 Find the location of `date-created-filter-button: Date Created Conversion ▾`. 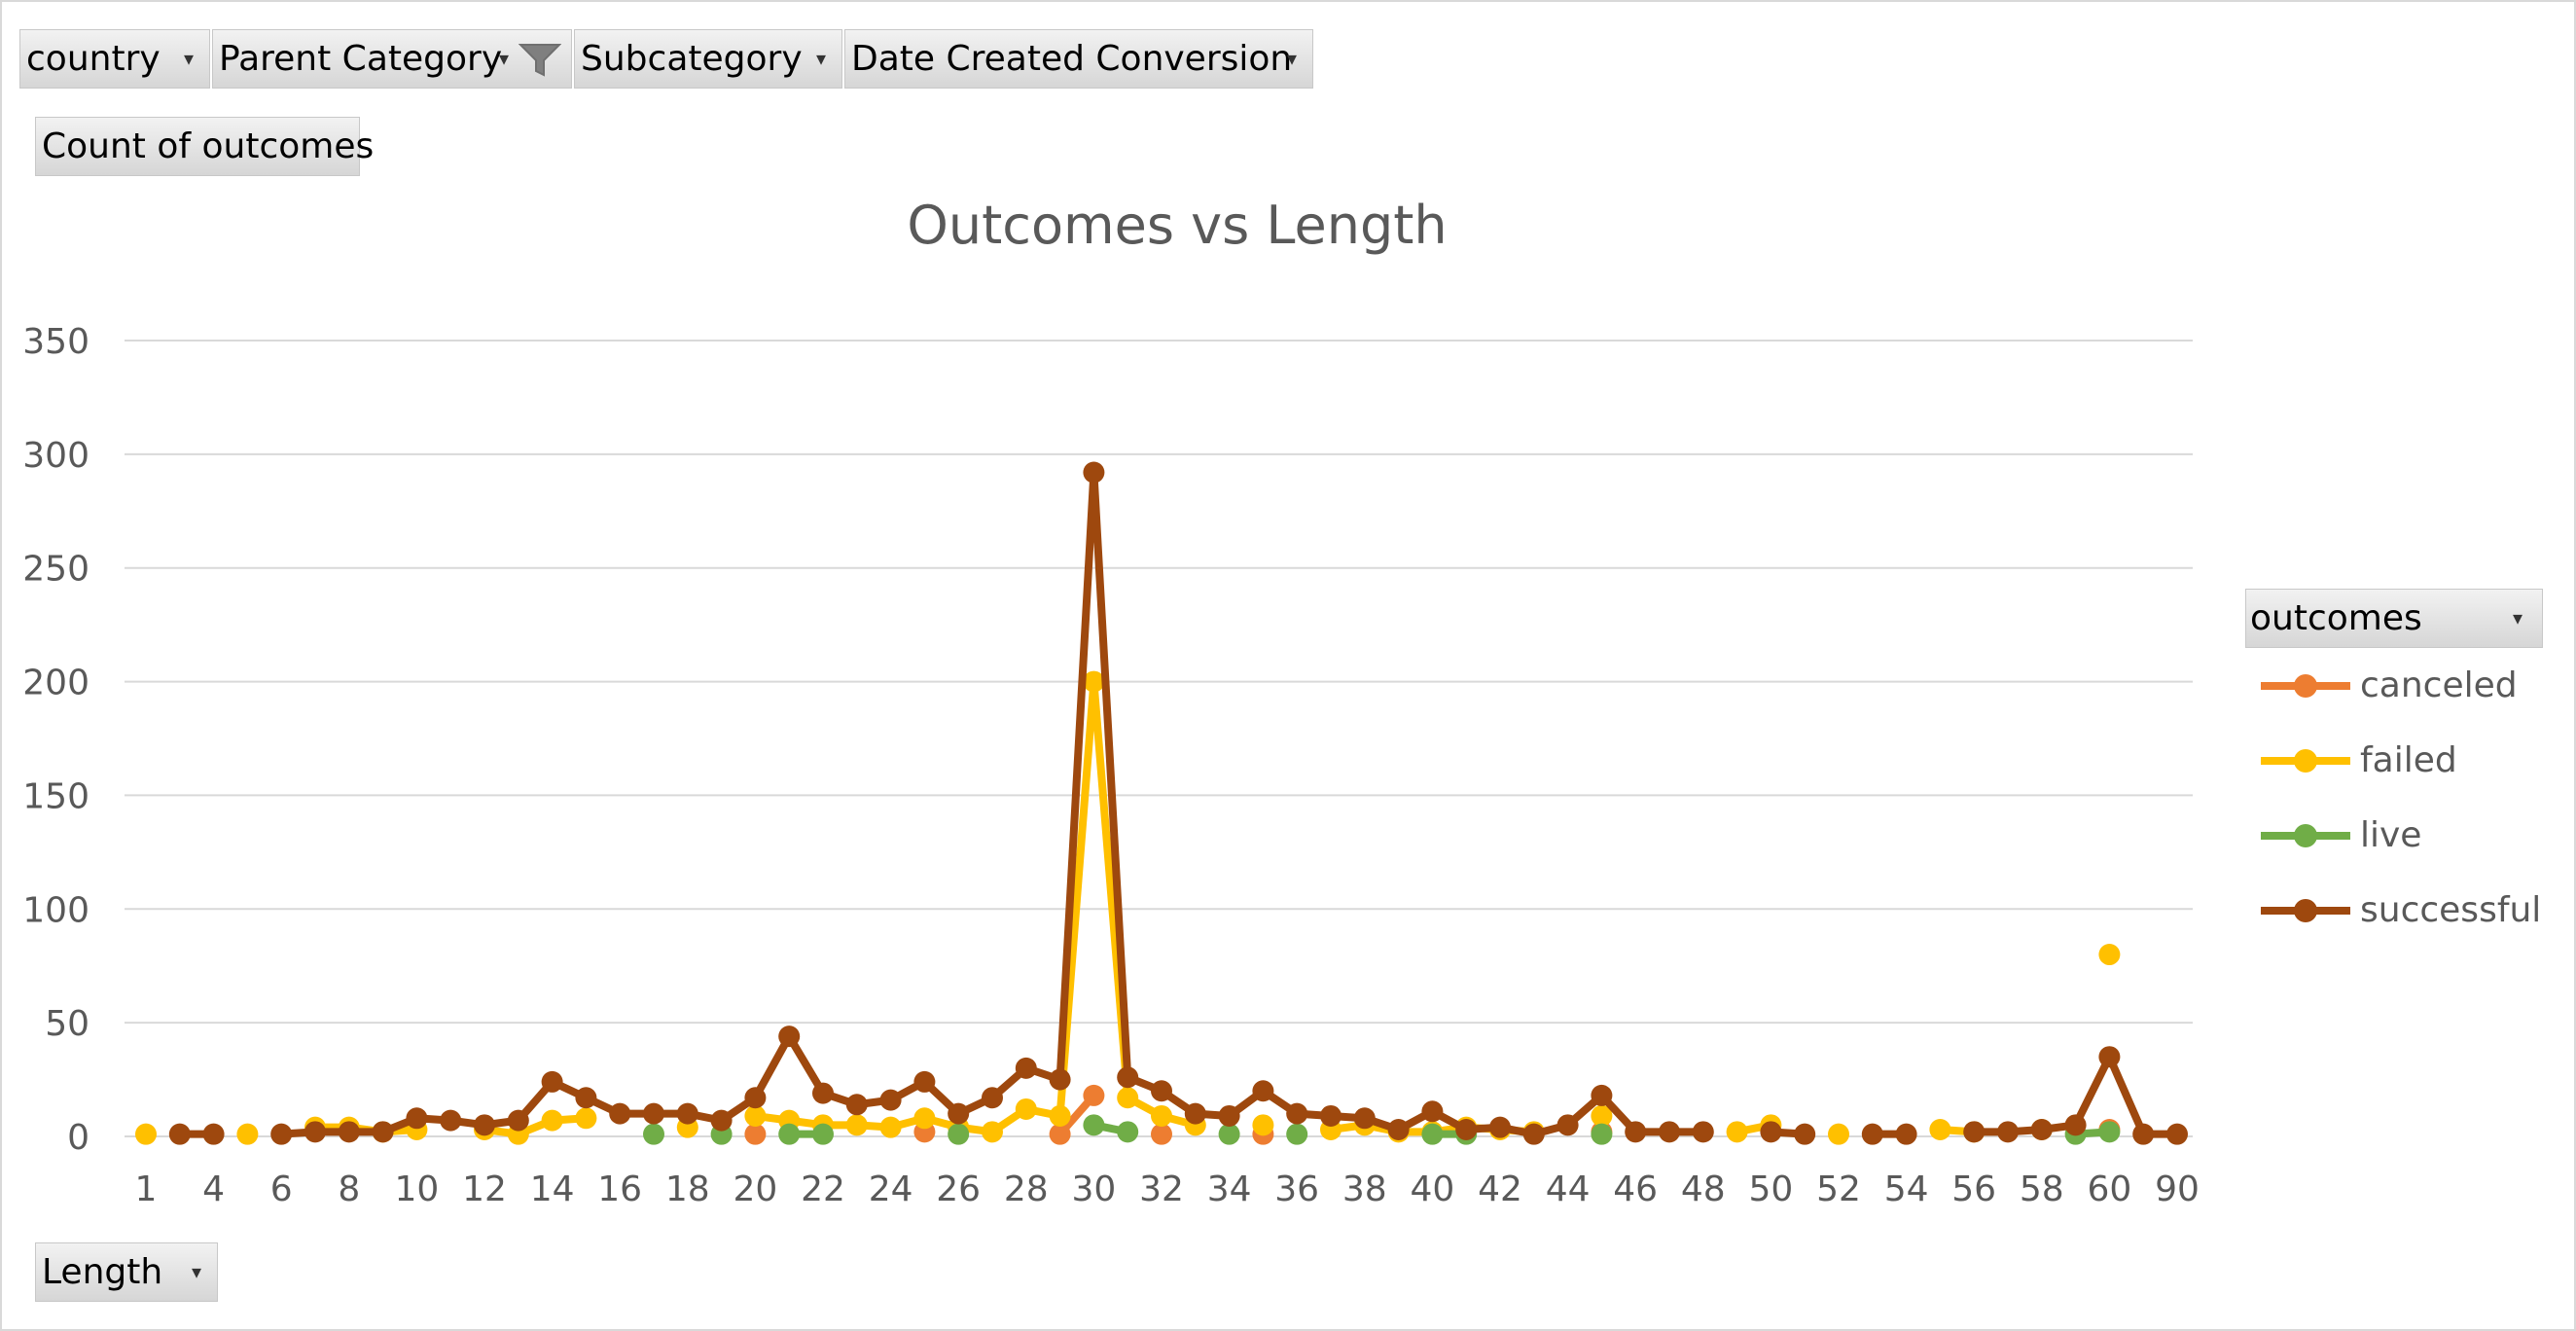

date-created-filter-button: Date Created Conversion ▾ is located at coordinates (1078, 59).